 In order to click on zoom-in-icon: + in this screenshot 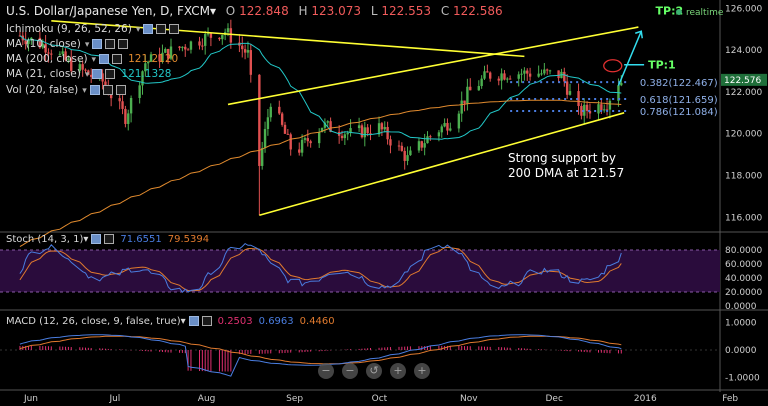, I will do `click(422, 371)`.